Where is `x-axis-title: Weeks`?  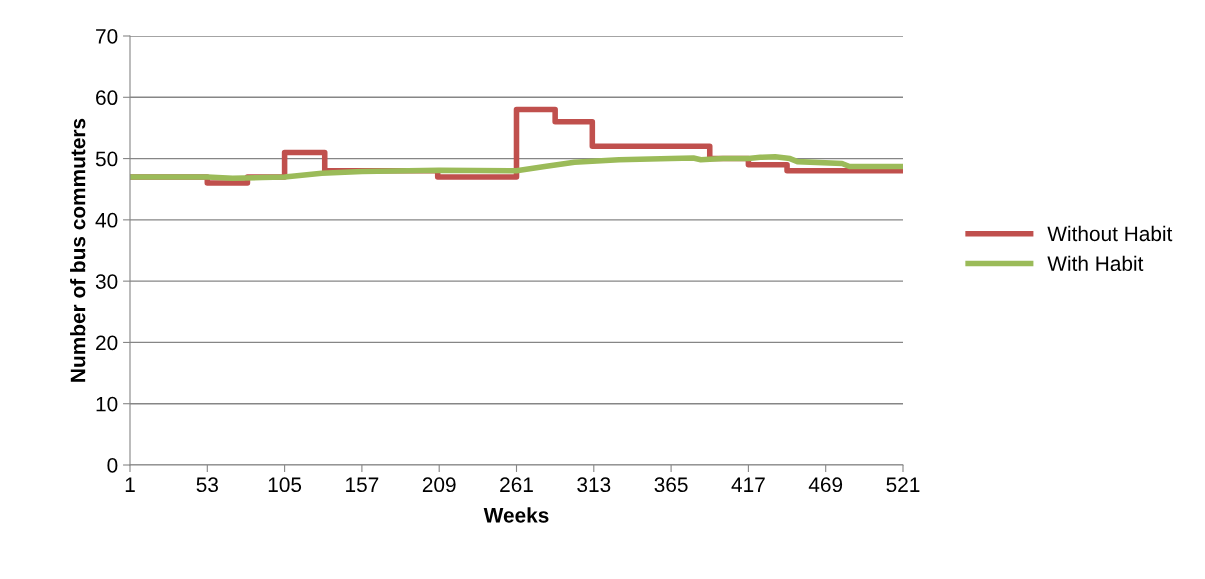
x-axis-title: Weeks is located at coordinates (516, 515).